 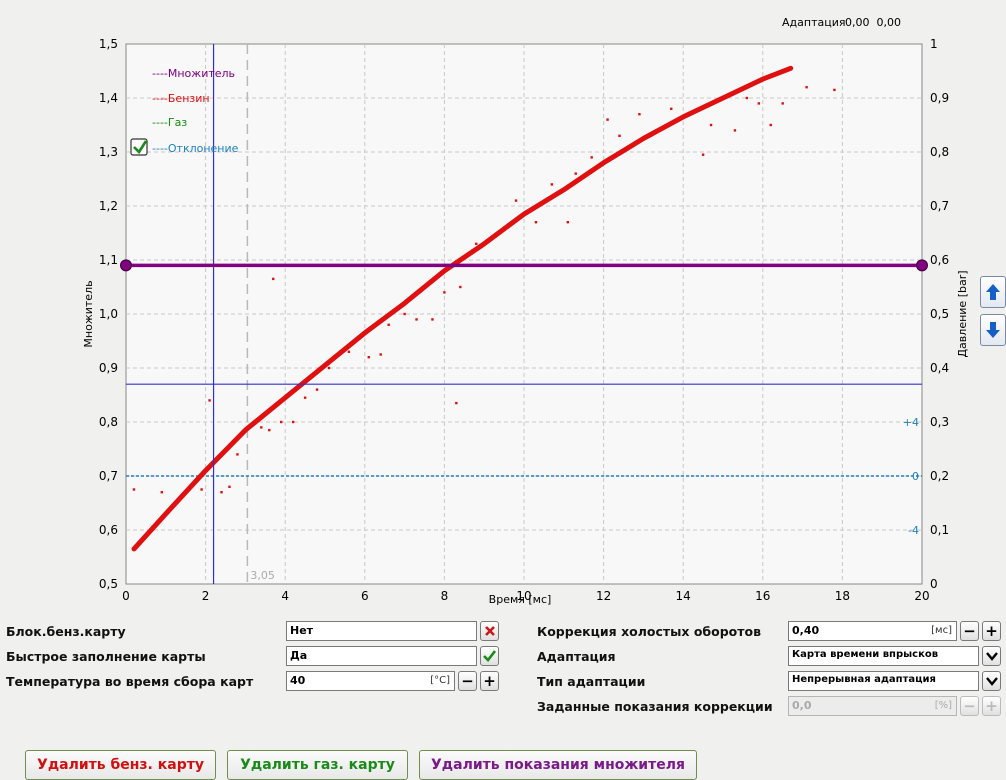 What do you see at coordinates (206, 596) in the screenshot?
I see `x-tick-label: 2` at bounding box center [206, 596].